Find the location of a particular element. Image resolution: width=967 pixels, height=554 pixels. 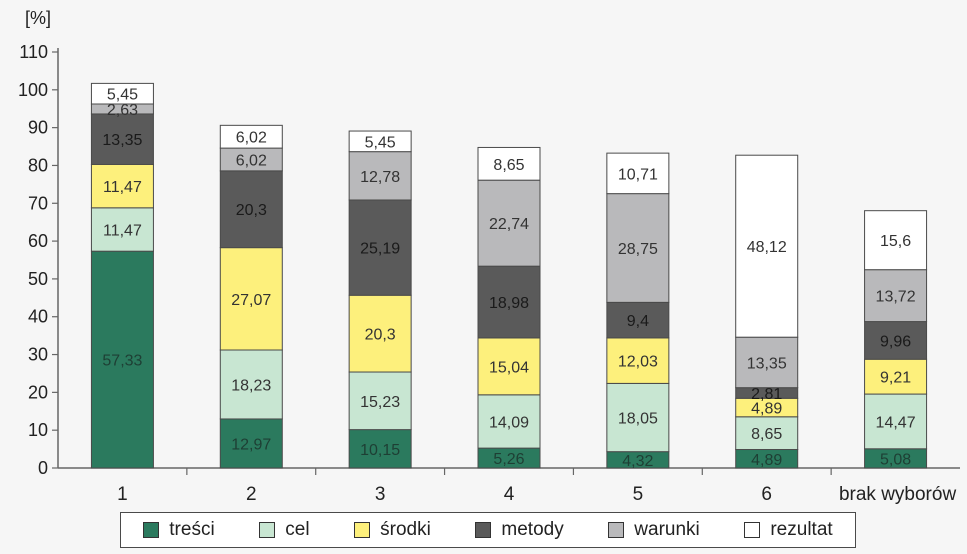

legend-label-3: metody is located at coordinates (532, 529).